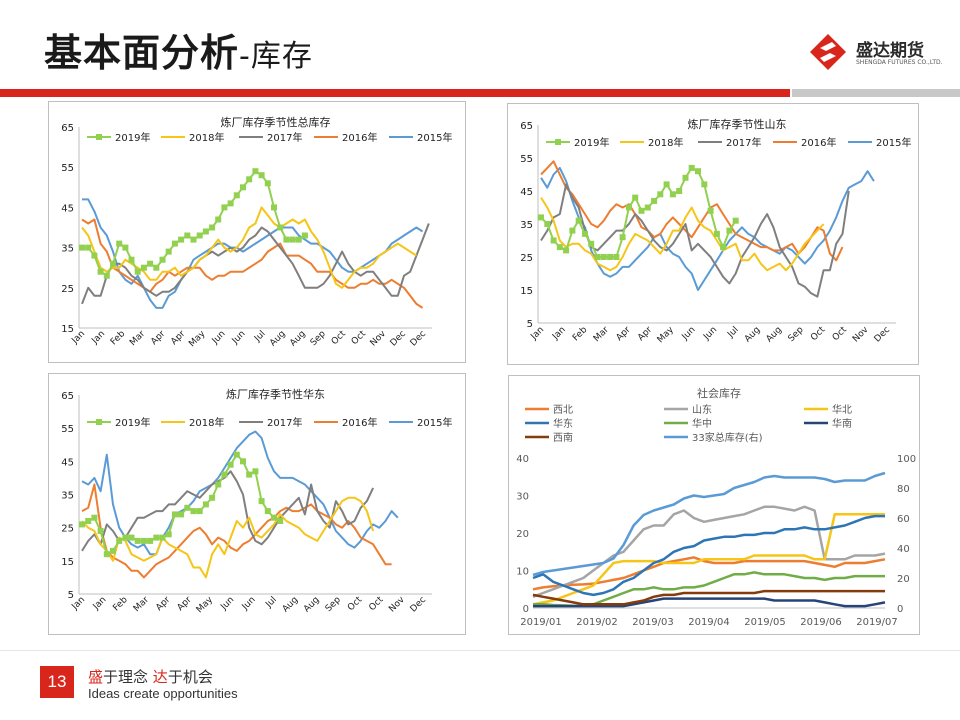  What do you see at coordinates (821, 622) in the screenshot?
I see `x-tick-label: 2019/06` at bounding box center [821, 622].